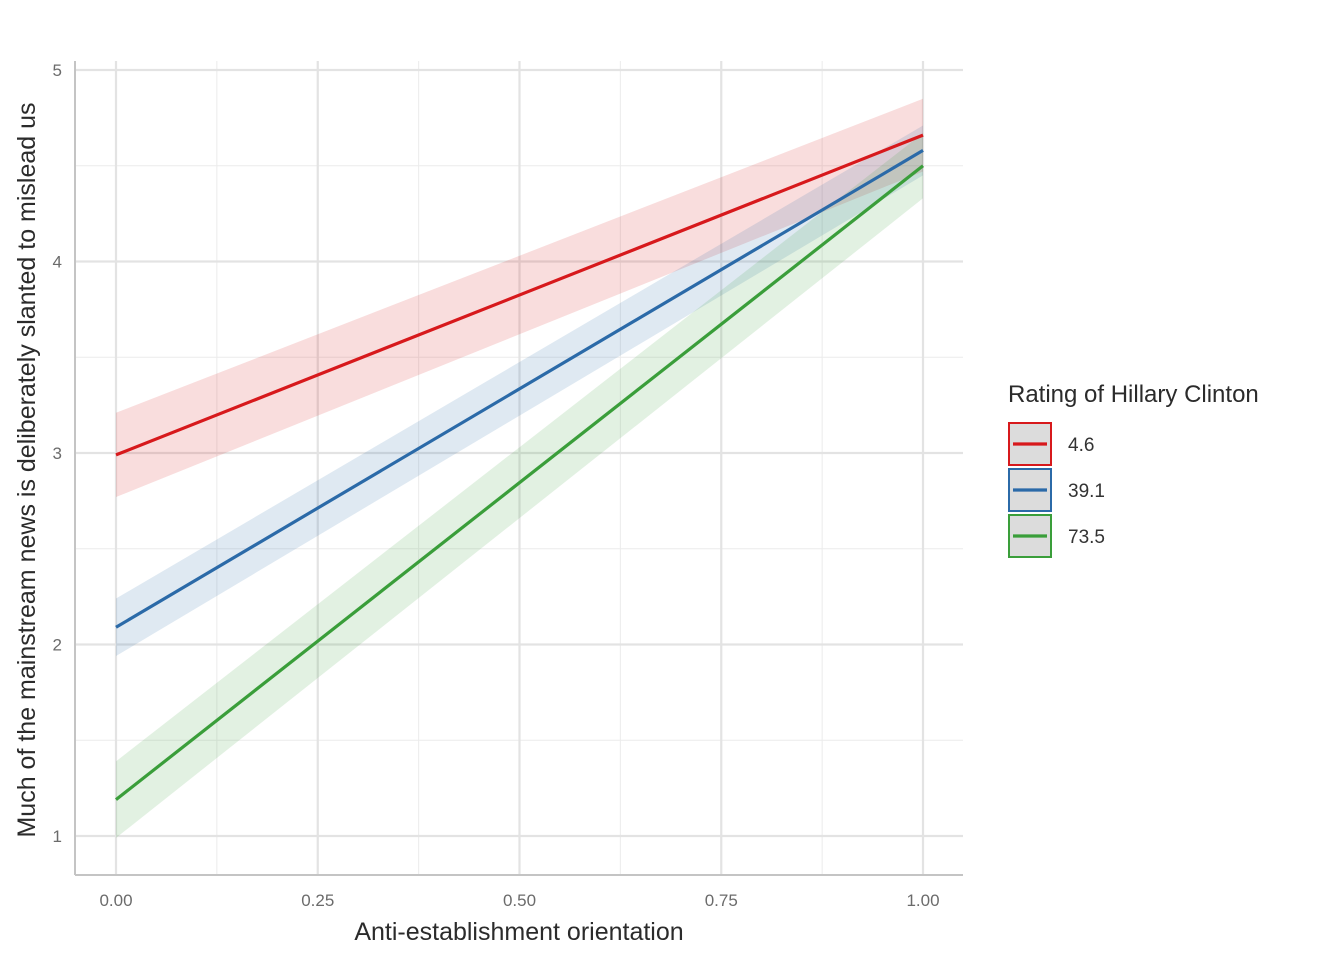 The height and width of the screenshot is (960, 1344). I want to click on x-tick-label: 0.75, so click(721, 900).